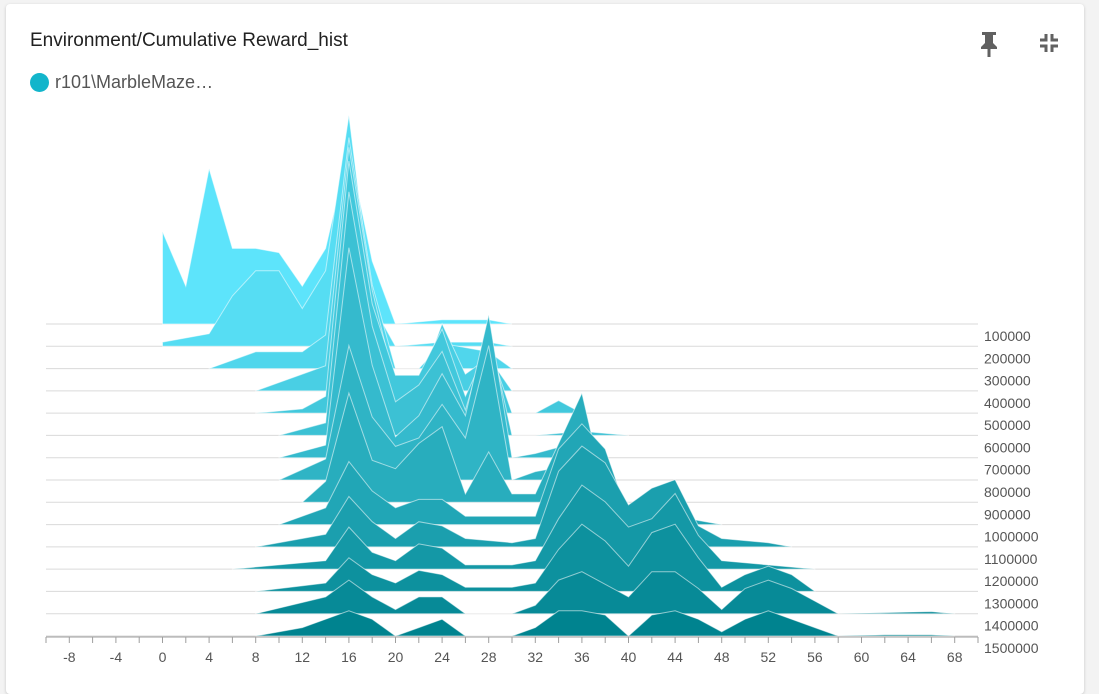 This screenshot has width=1099, height=694. I want to click on y-tick-label: 600000, so click(1007, 447).